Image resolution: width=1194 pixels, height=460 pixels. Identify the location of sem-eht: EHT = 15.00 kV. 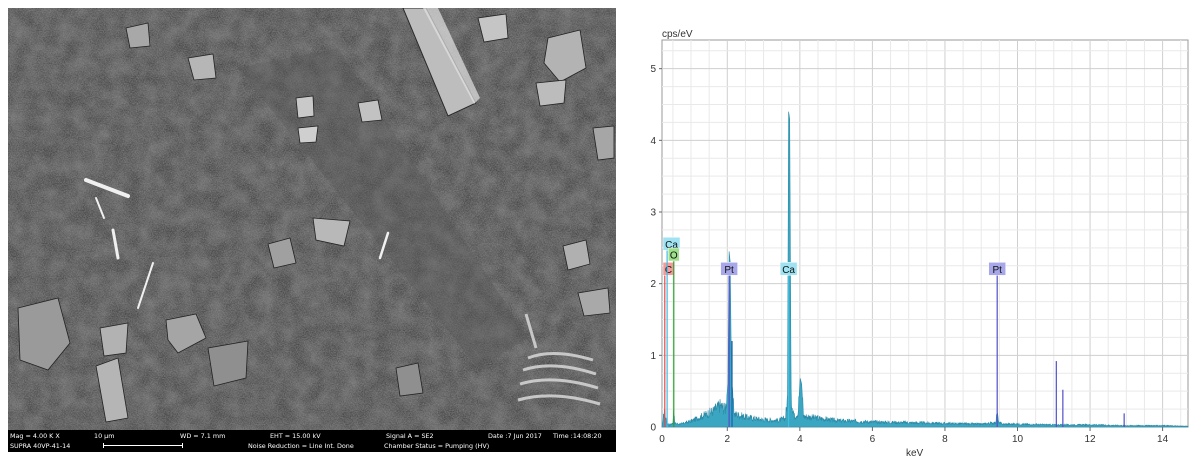
(295, 436).